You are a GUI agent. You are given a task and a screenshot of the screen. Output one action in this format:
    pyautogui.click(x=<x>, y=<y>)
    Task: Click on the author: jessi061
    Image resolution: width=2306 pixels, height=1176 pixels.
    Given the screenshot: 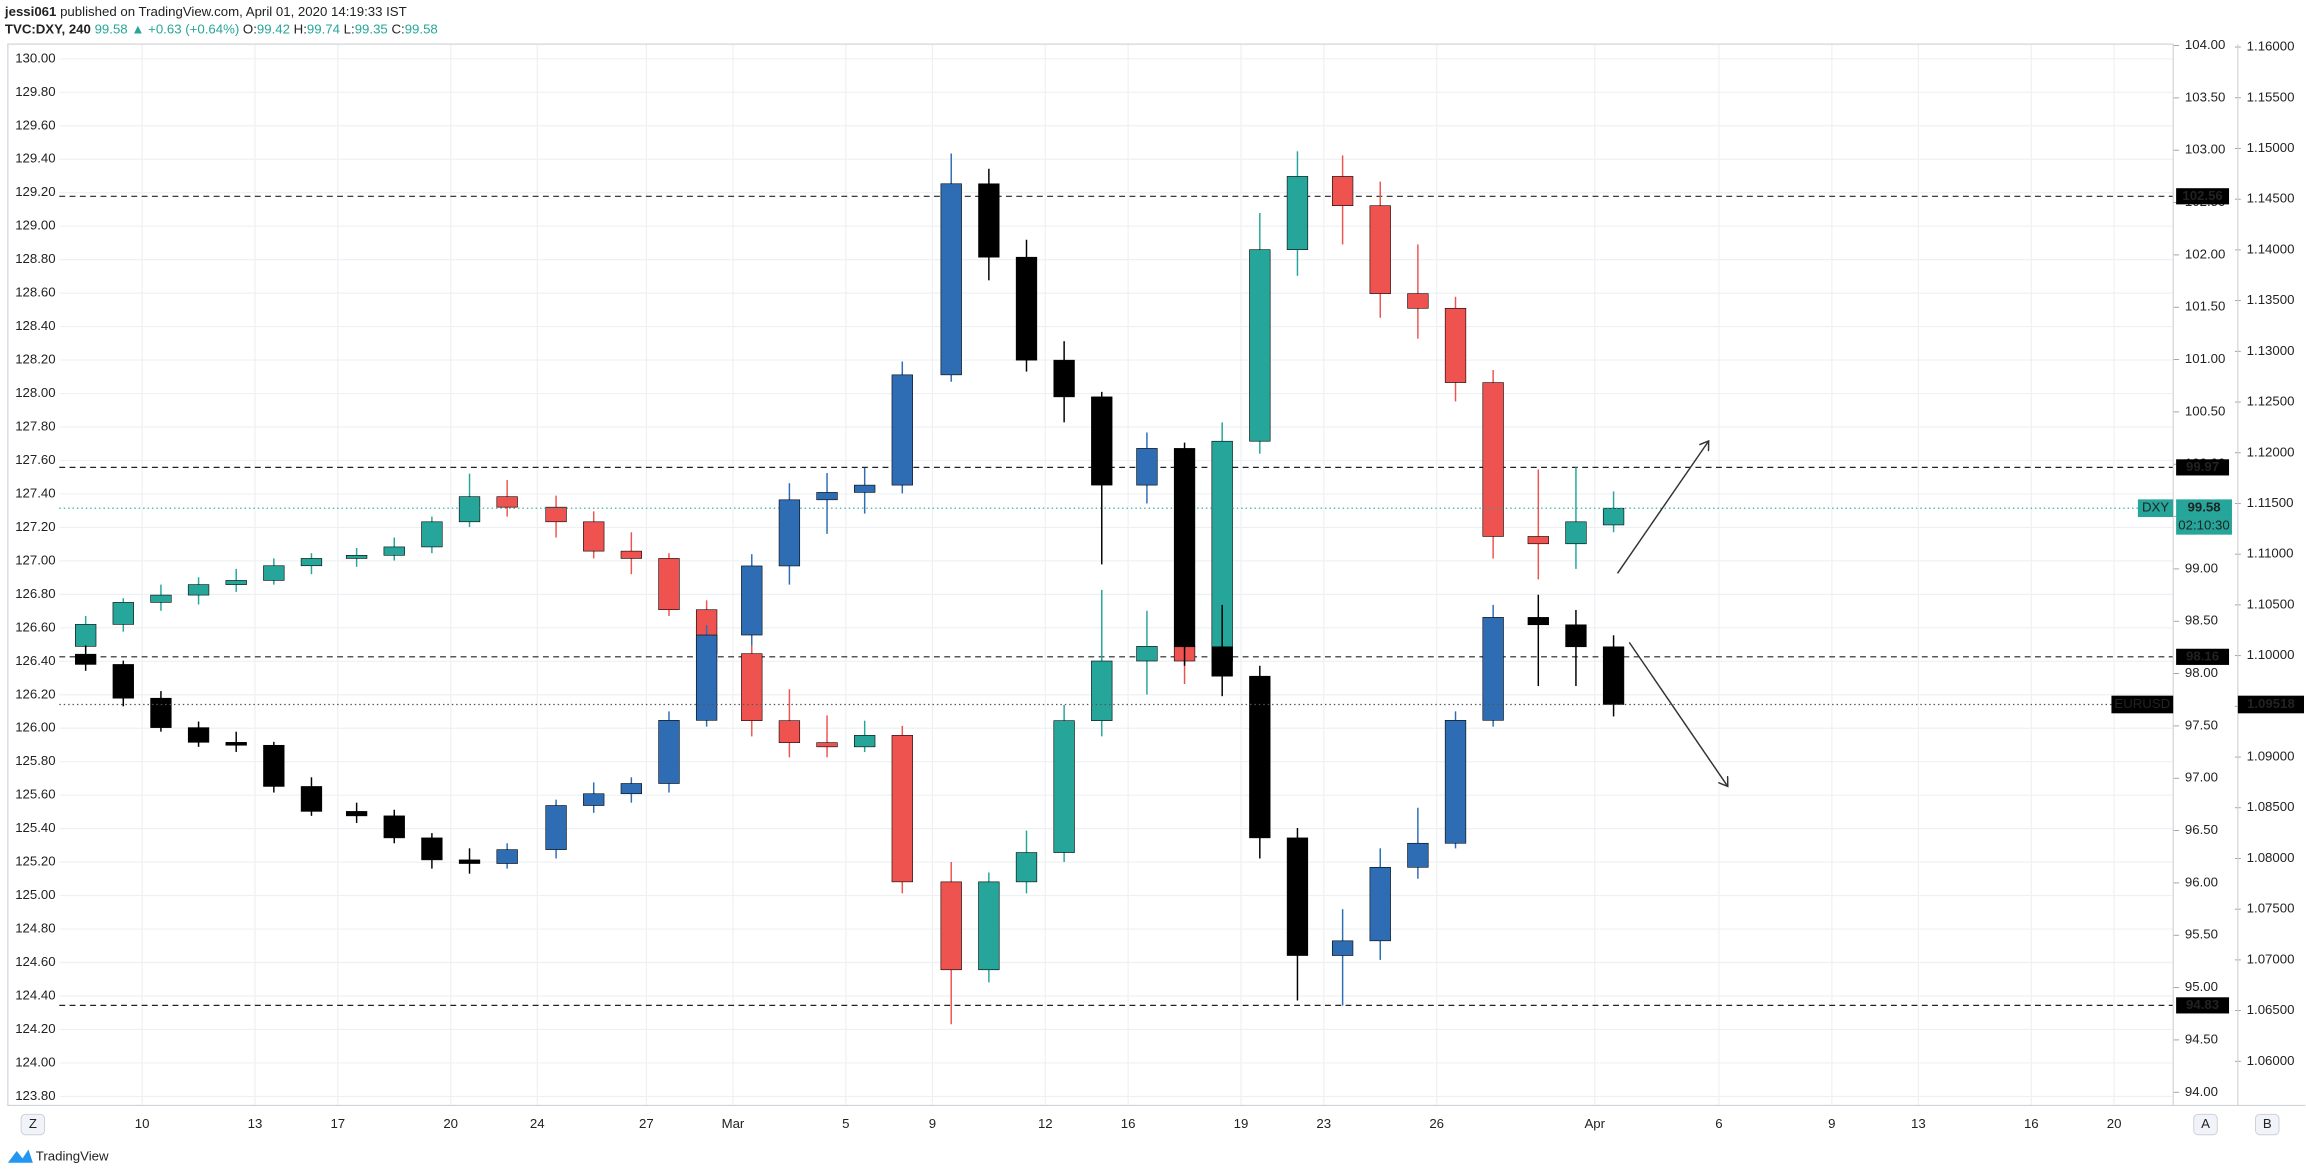 What is the action you would take?
    pyautogui.click(x=30, y=10)
    